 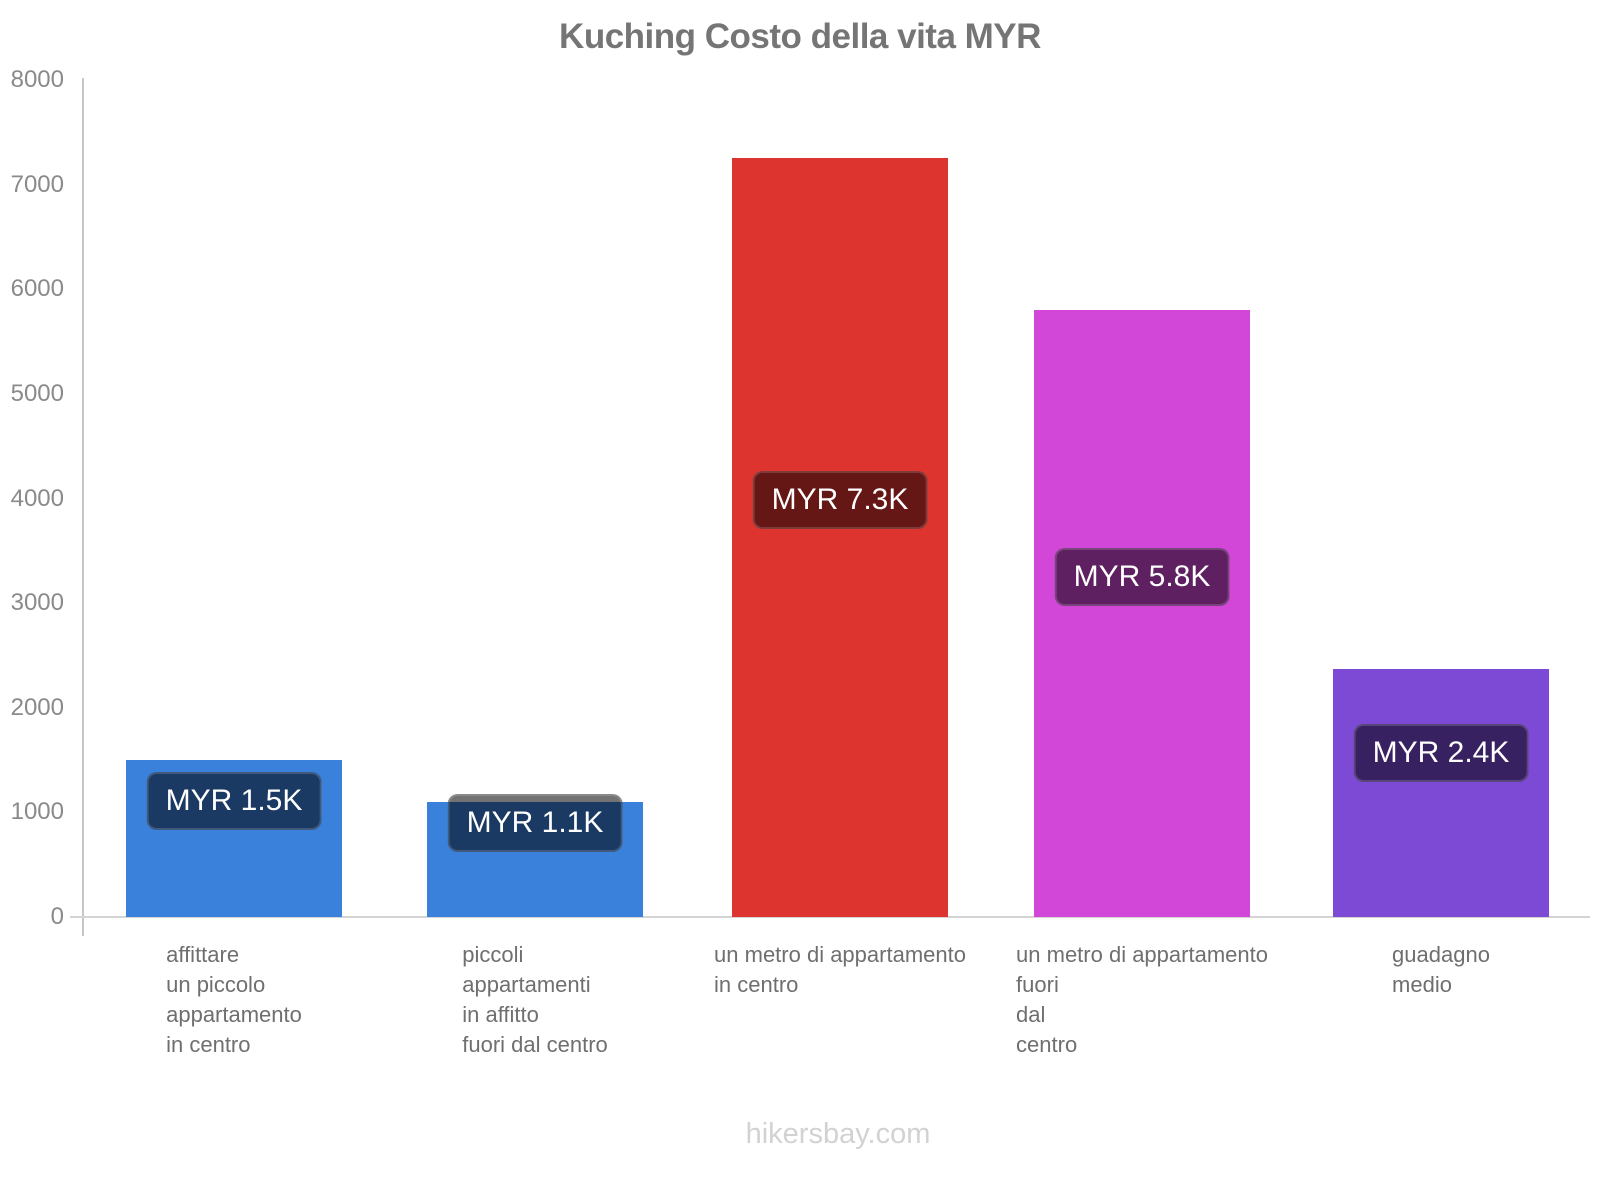 I want to click on y-tick-label: 1000, so click(x=37, y=812).